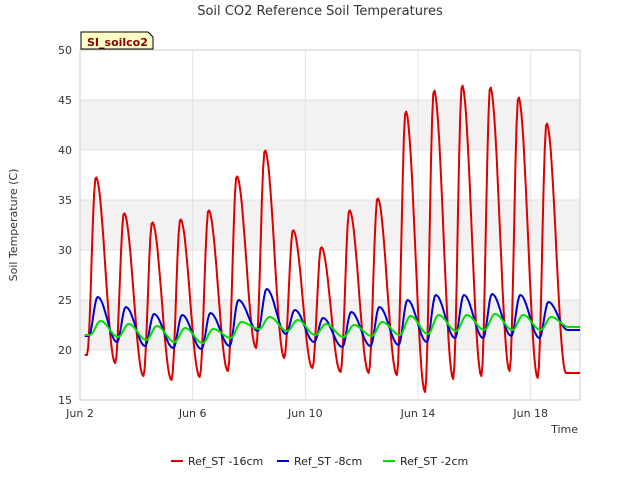 The width and height of the screenshot is (640, 480). I want to click on legend: Ref_ST -16cm Ref_ST -8cm Ref_ST -2cm, so click(319, 461).